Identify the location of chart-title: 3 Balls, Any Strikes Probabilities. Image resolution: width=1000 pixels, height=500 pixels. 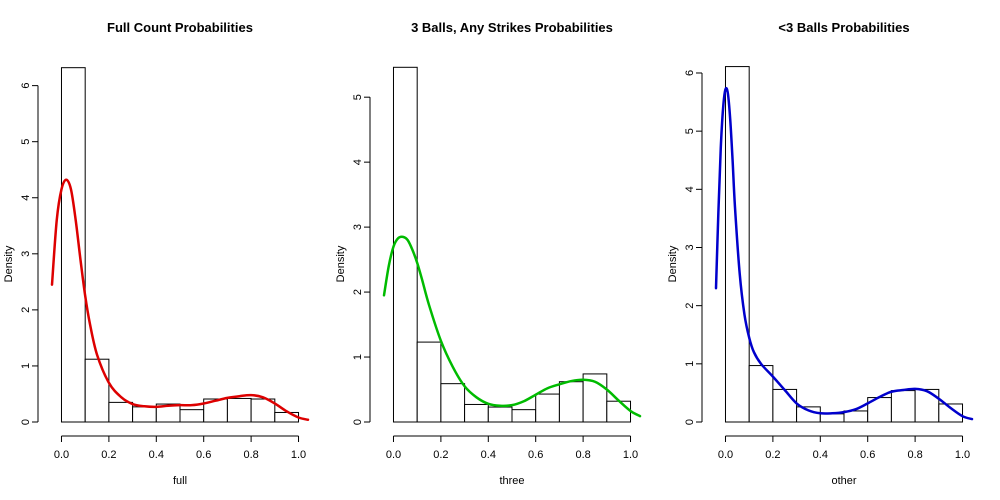
(512, 27).